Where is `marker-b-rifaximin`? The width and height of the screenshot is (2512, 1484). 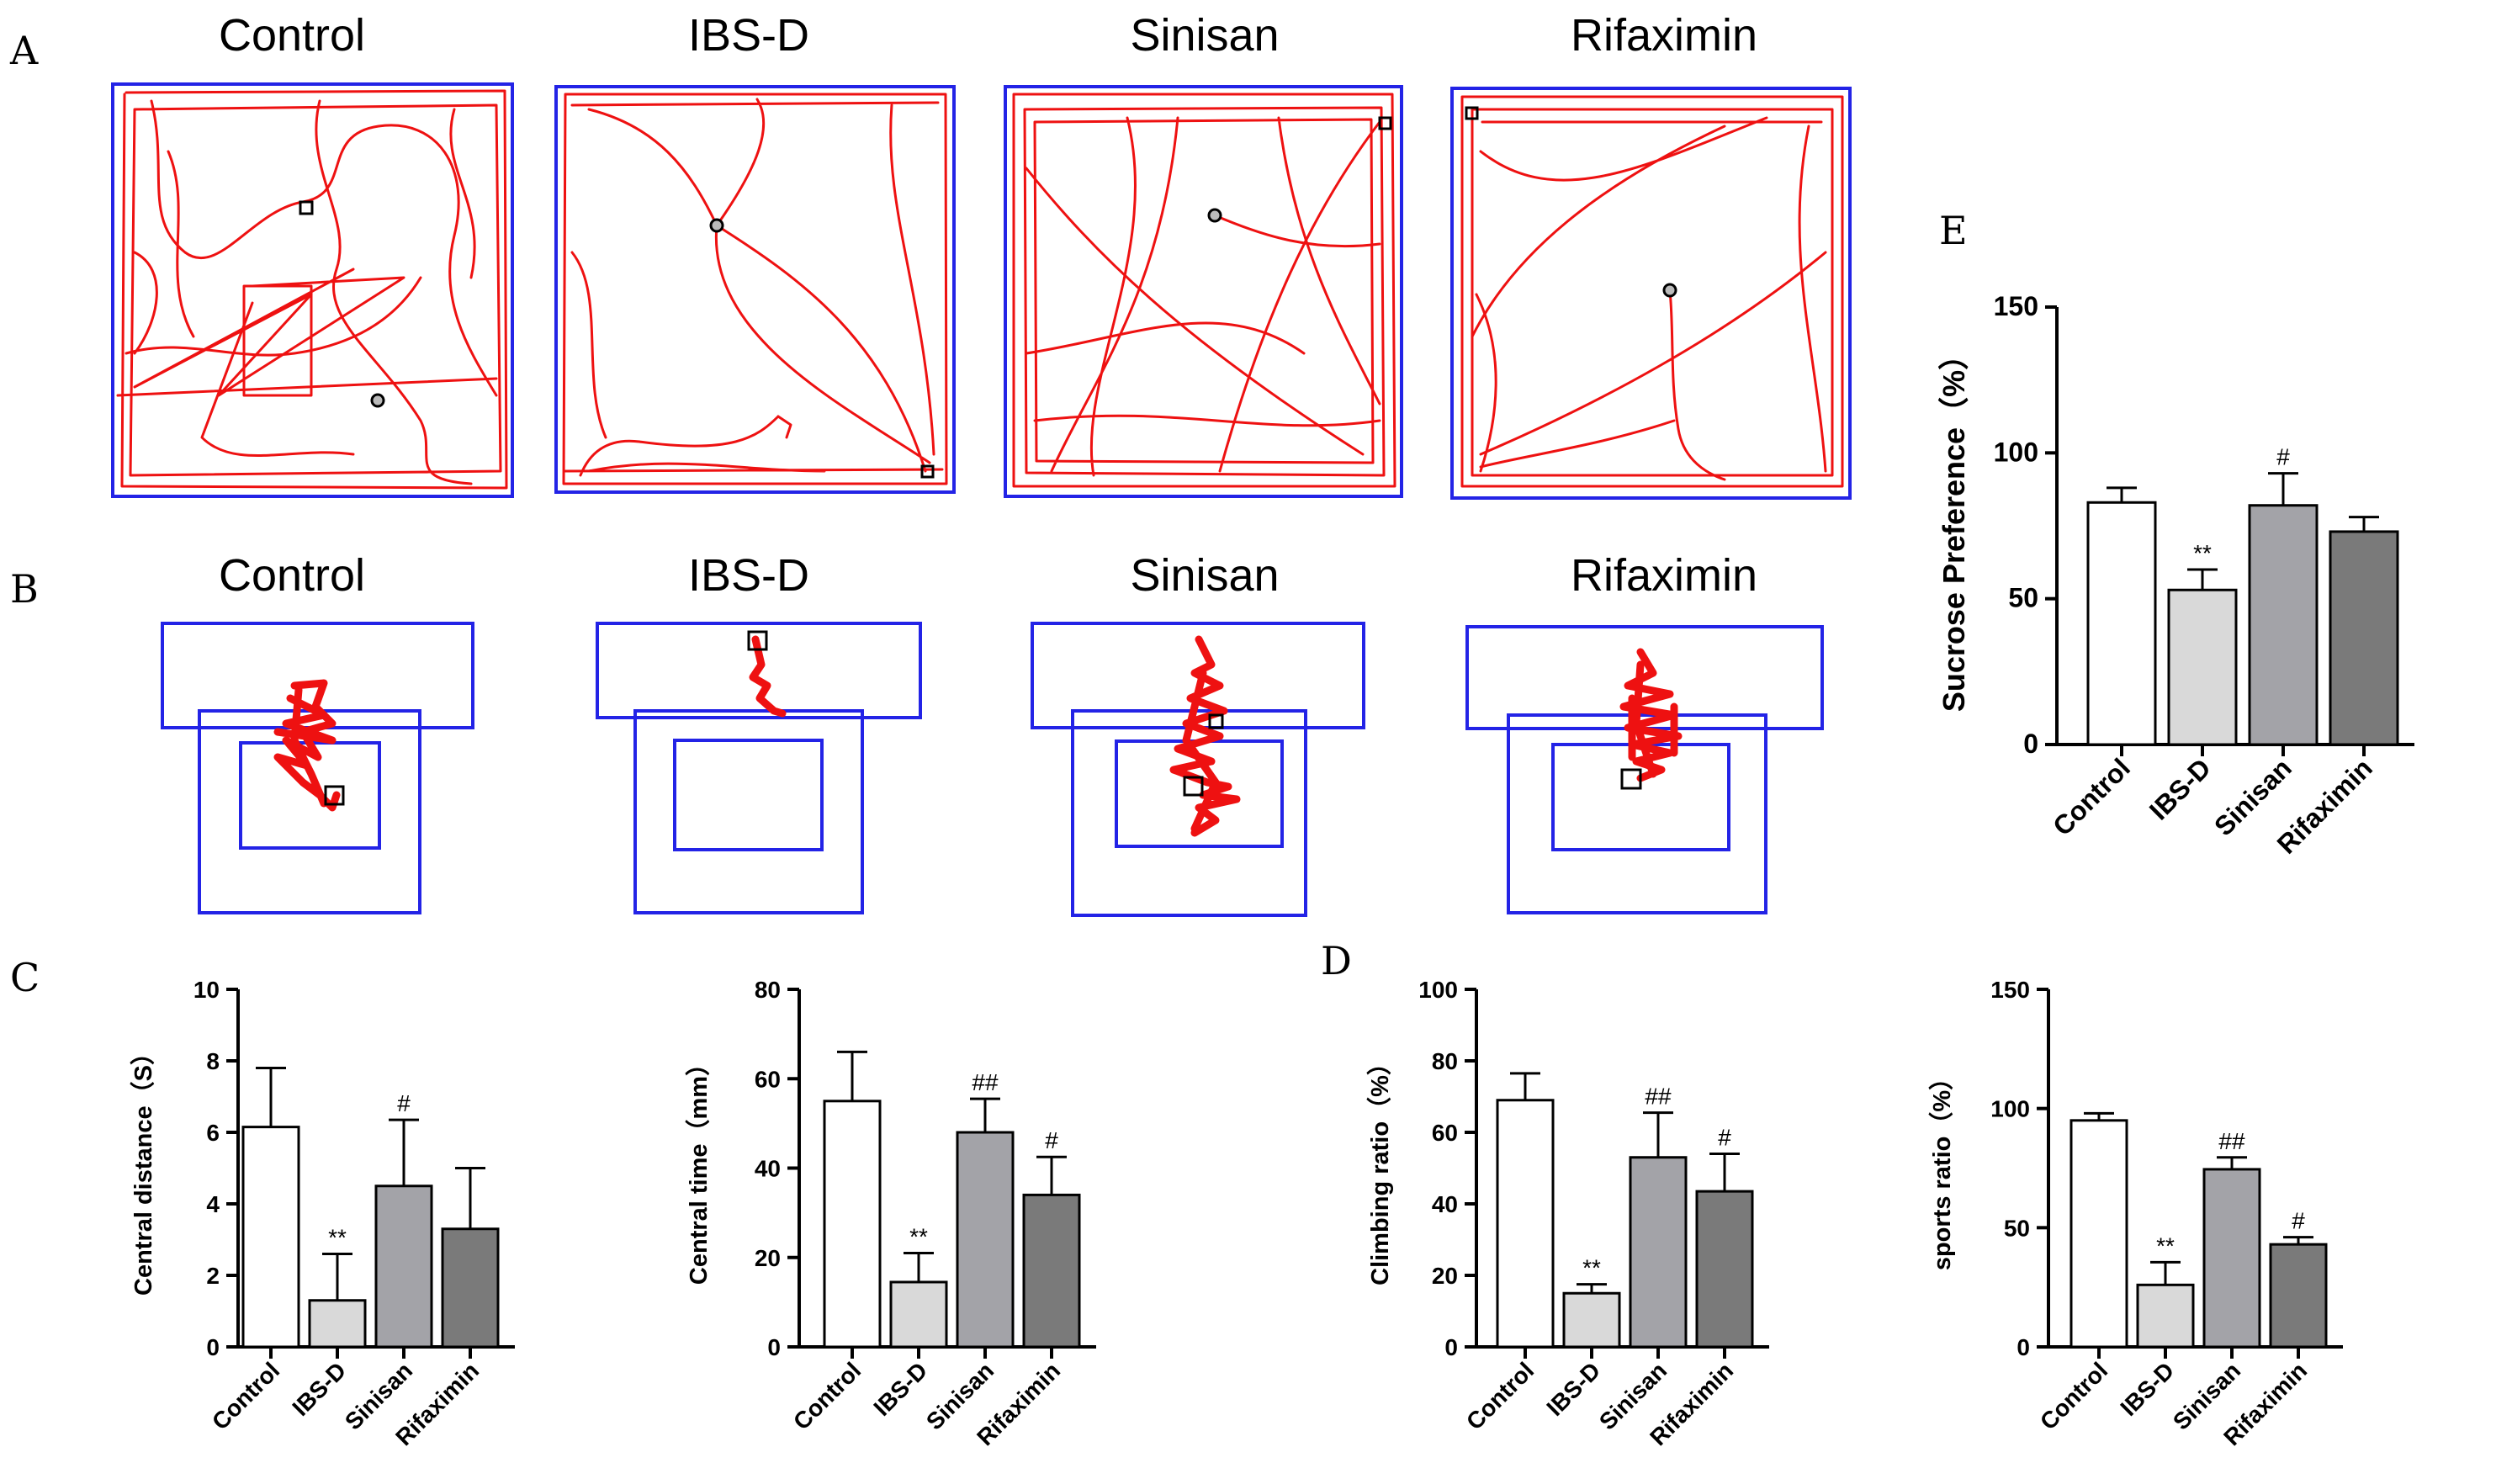 marker-b-rifaximin is located at coordinates (1631, 779).